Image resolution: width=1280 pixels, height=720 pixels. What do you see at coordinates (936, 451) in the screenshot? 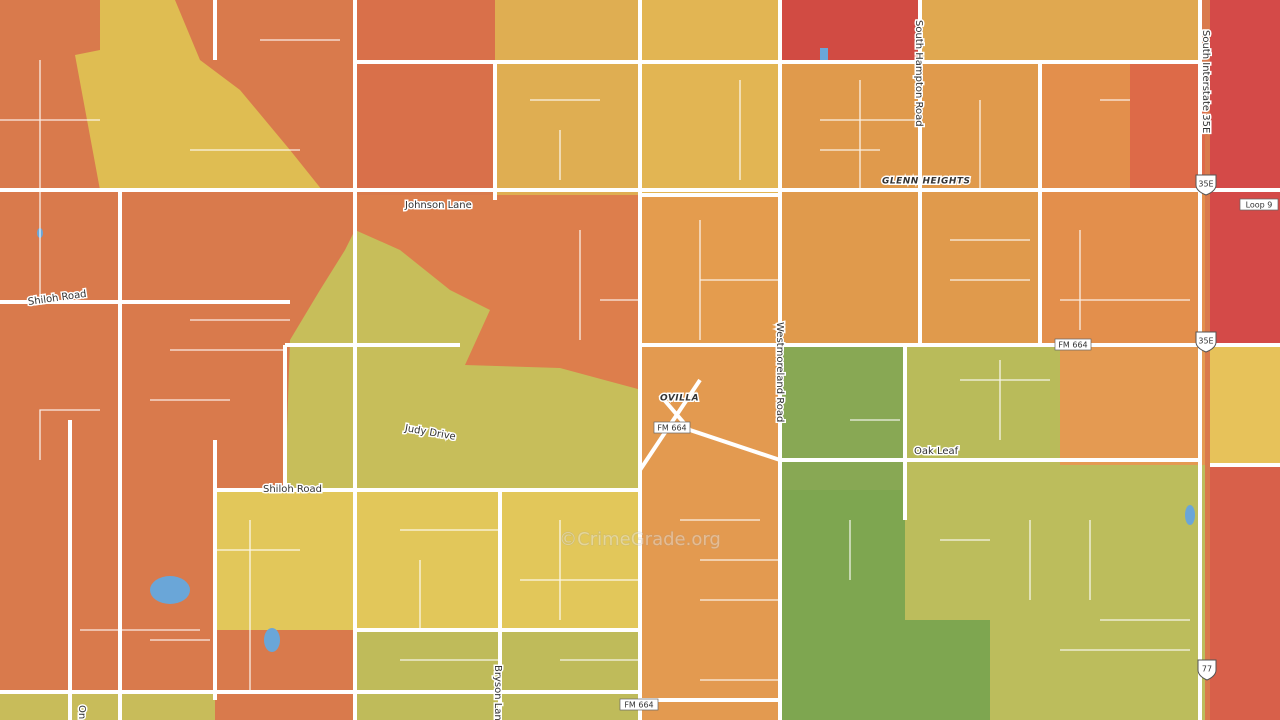
I see `road-label: Oak Leaf` at bounding box center [936, 451].